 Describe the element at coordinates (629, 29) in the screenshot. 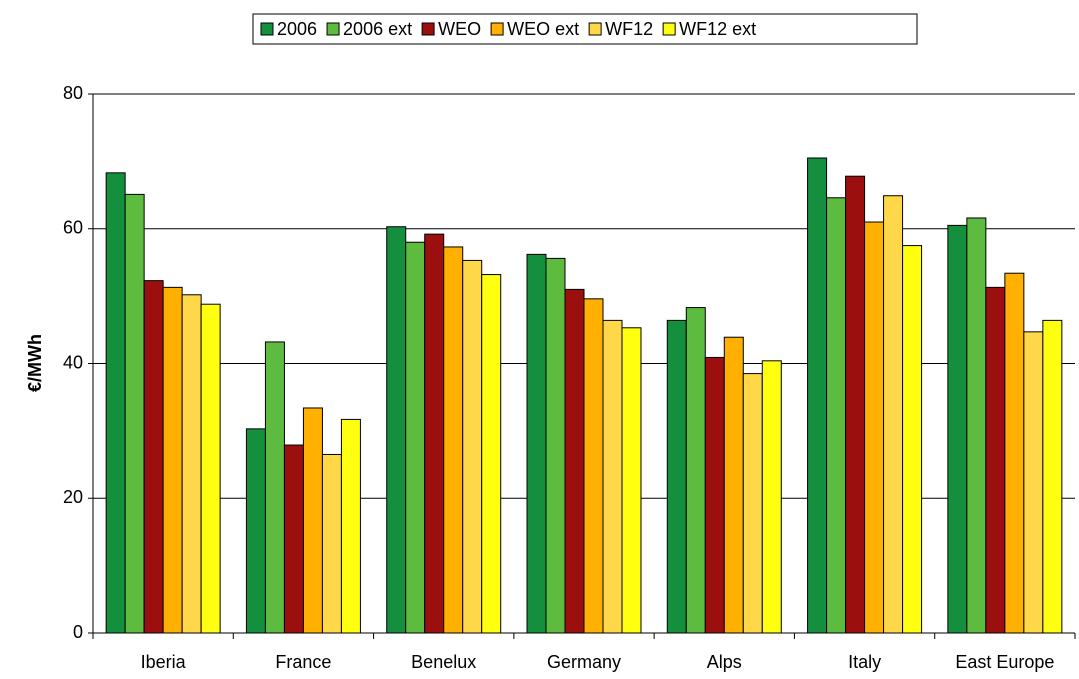

I see `legend-label: WF12` at that location.